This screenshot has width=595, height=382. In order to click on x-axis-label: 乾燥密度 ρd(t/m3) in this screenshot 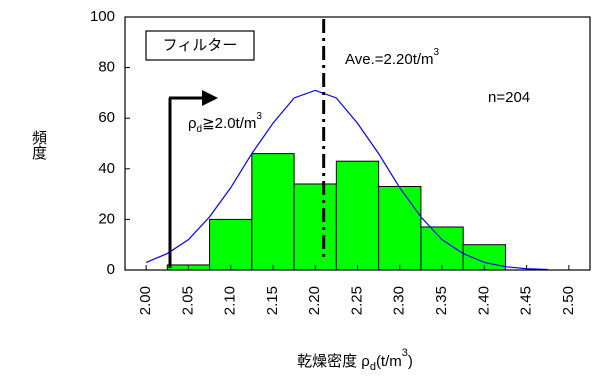, I will do `click(355, 360)`.